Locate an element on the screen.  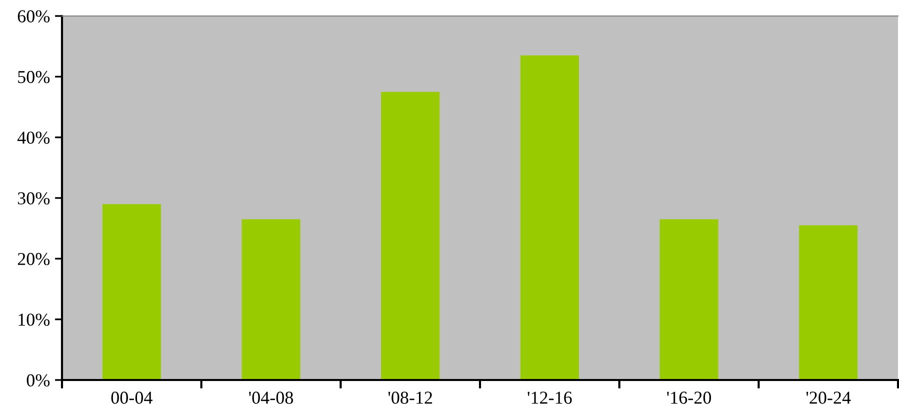
y-tick-label: 30% is located at coordinates (34, 198).